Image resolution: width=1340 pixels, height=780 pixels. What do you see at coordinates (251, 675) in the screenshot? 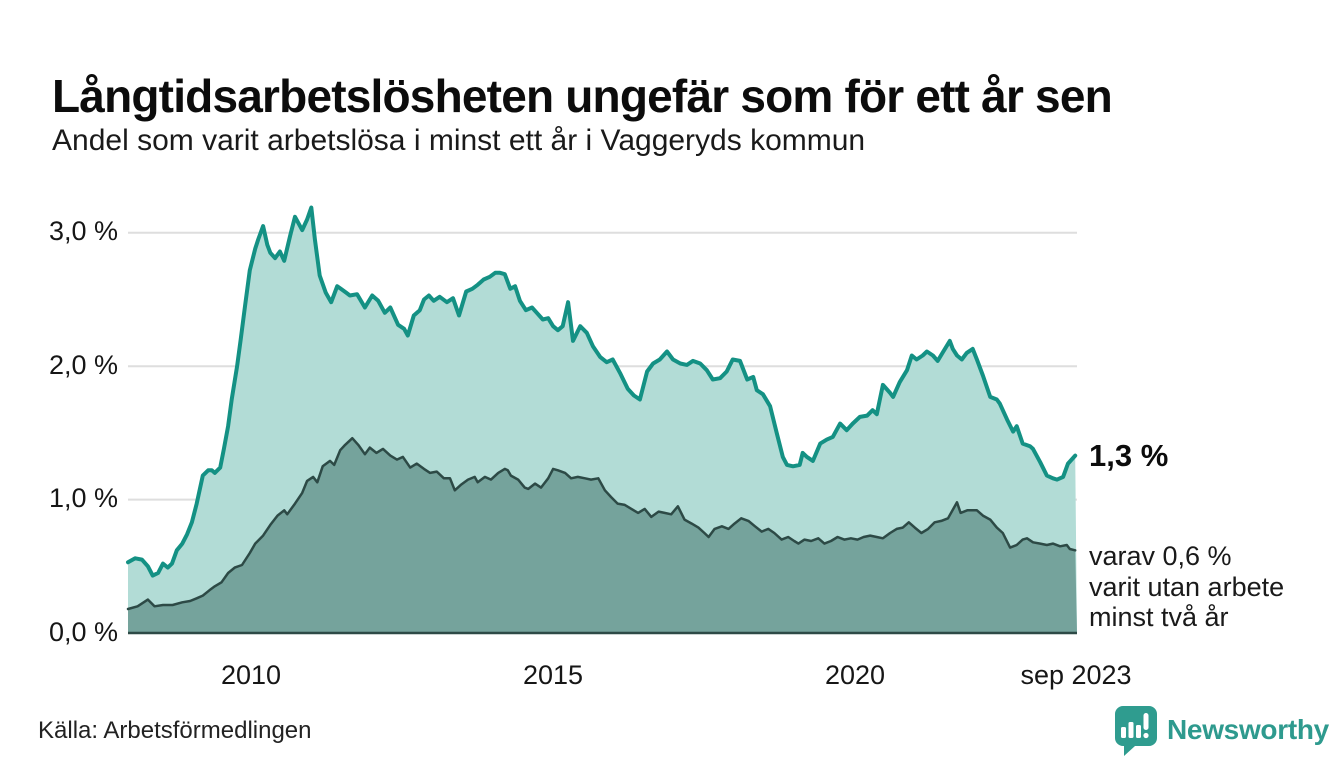
I see `x-tick-2010: 2010` at bounding box center [251, 675].